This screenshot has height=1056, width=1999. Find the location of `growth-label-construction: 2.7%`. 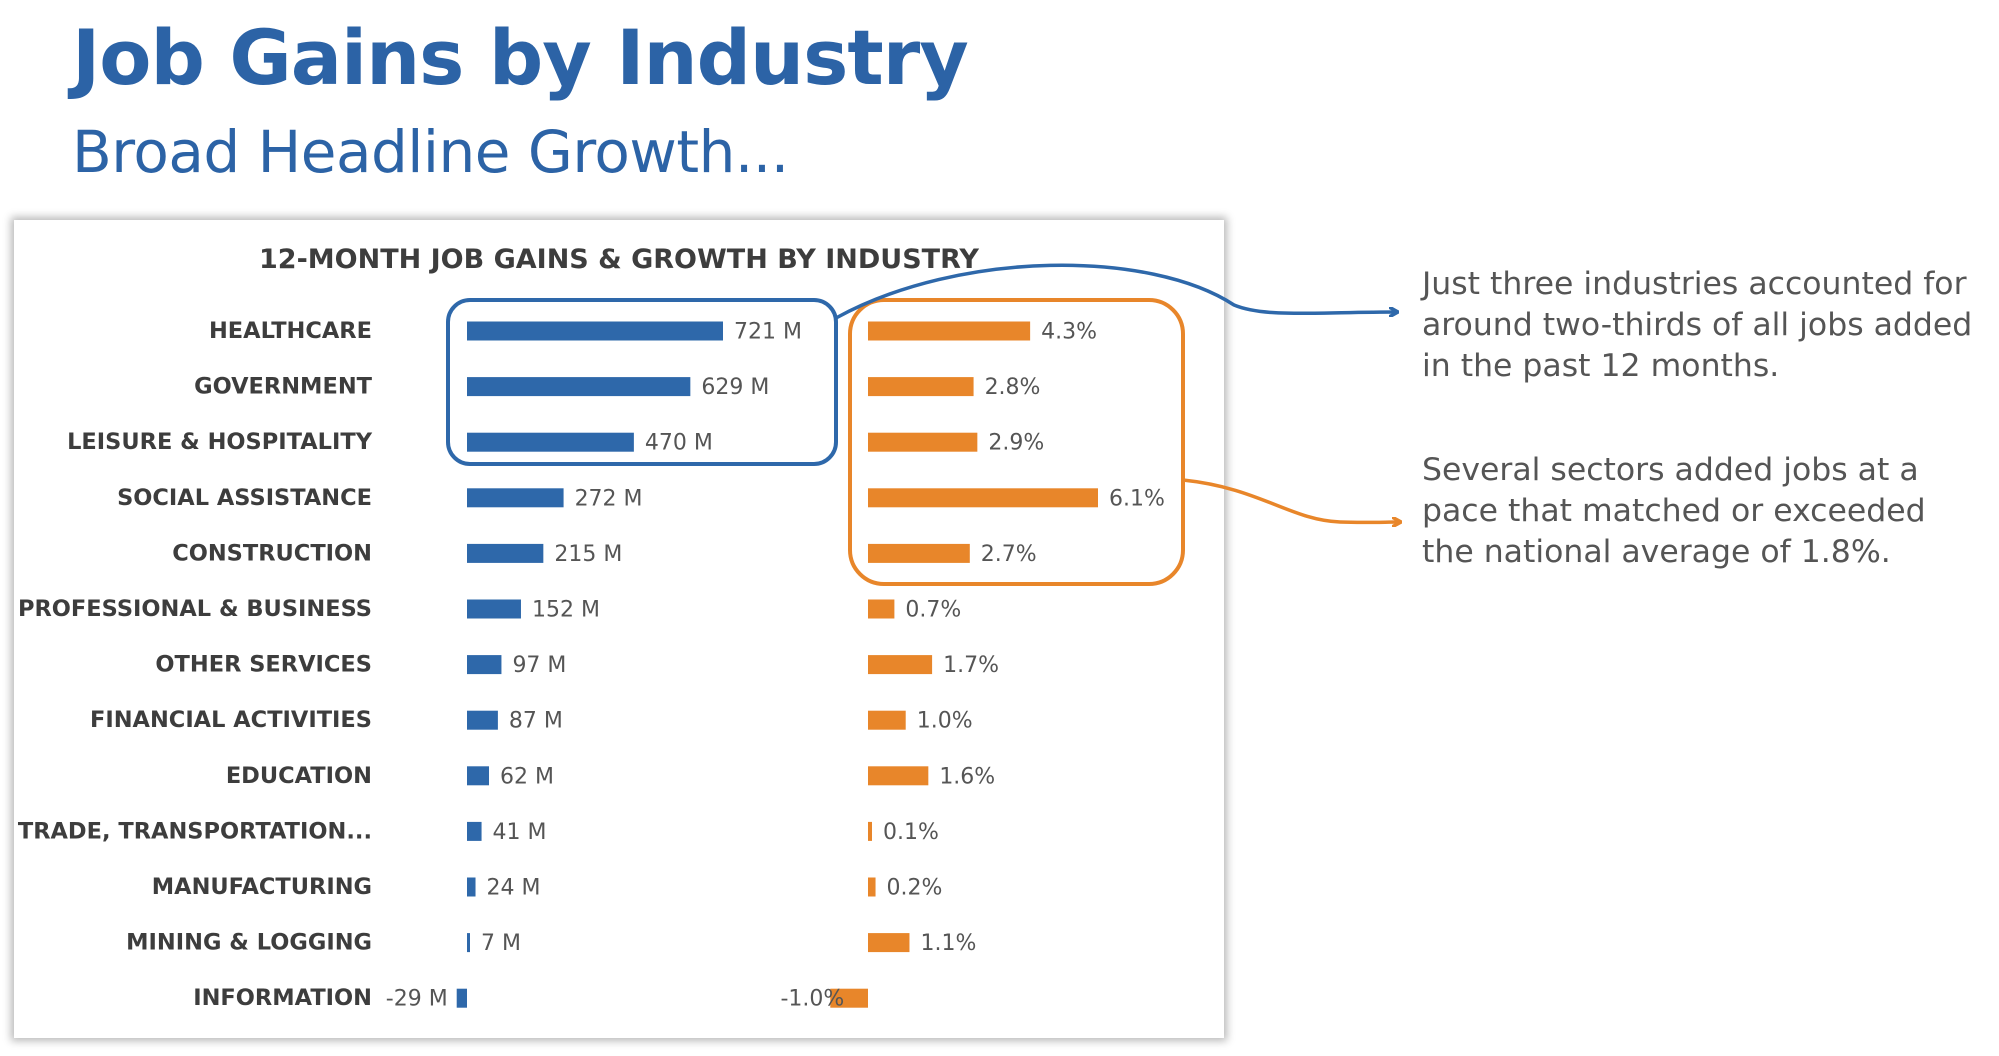

growth-label-construction: 2.7% is located at coordinates (1009, 554).